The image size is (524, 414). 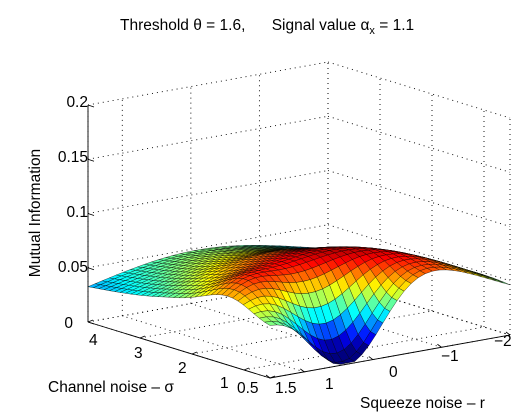 I want to click on sigma-tick-1: 1, so click(x=224, y=383).